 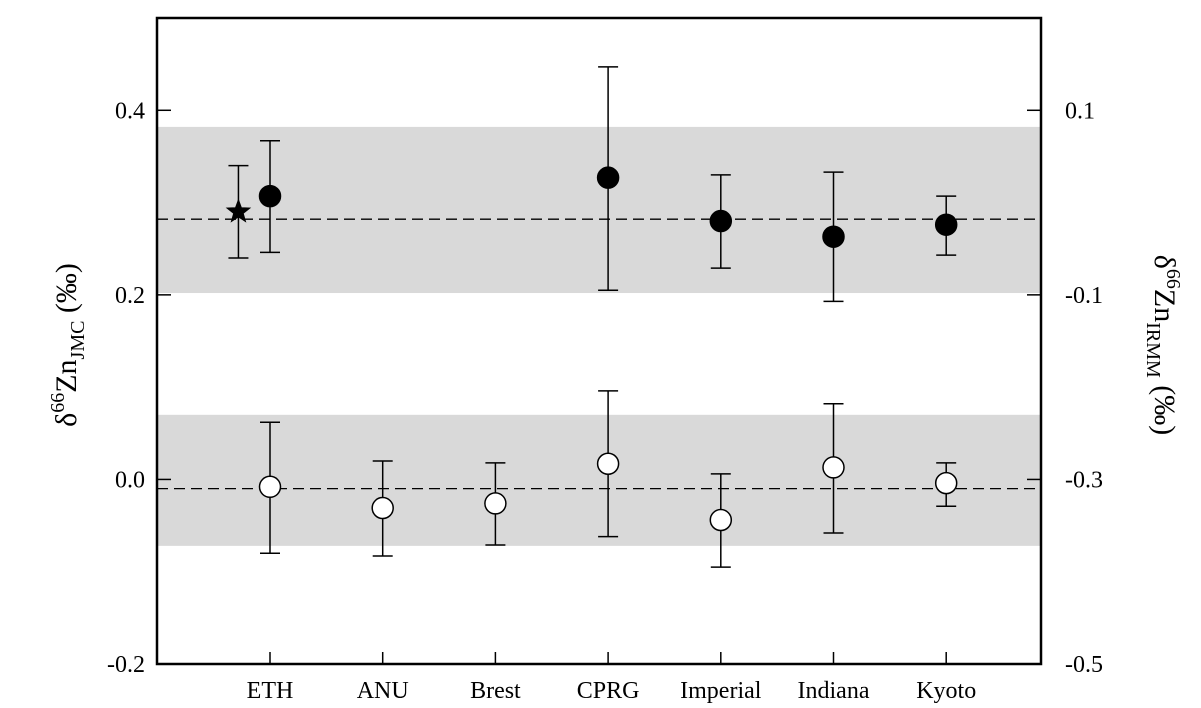 What do you see at coordinates (78, 340) in the screenshot?
I see `y-left-subscript: JMC` at bounding box center [78, 340].